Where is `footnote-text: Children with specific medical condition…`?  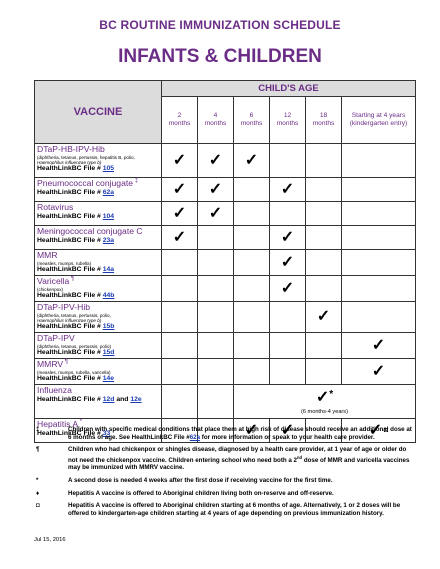 footnote-text: Children with specific medical condition… is located at coordinates (240, 433).